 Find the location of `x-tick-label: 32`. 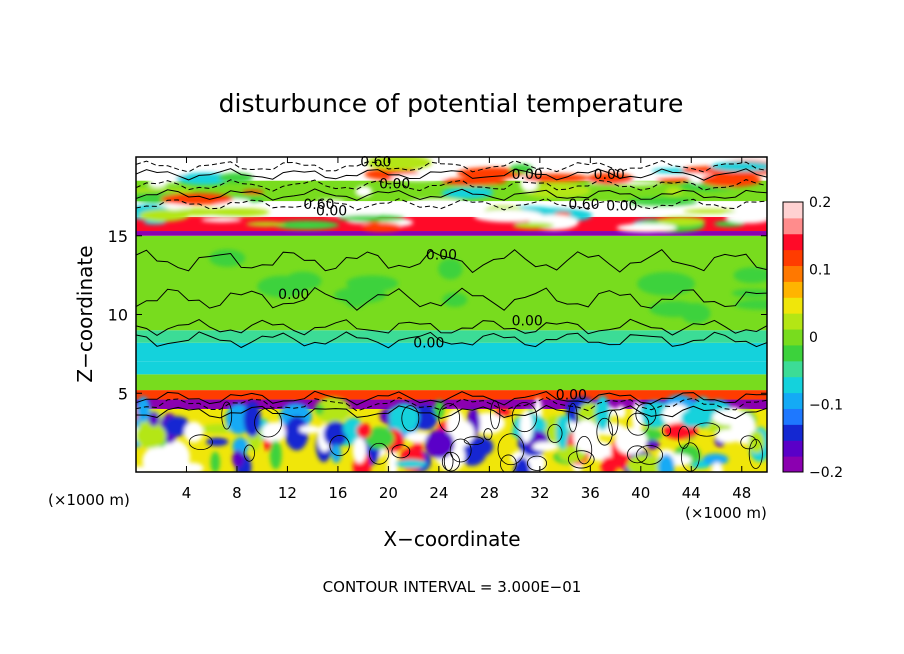

x-tick-label: 32 is located at coordinates (539, 493).